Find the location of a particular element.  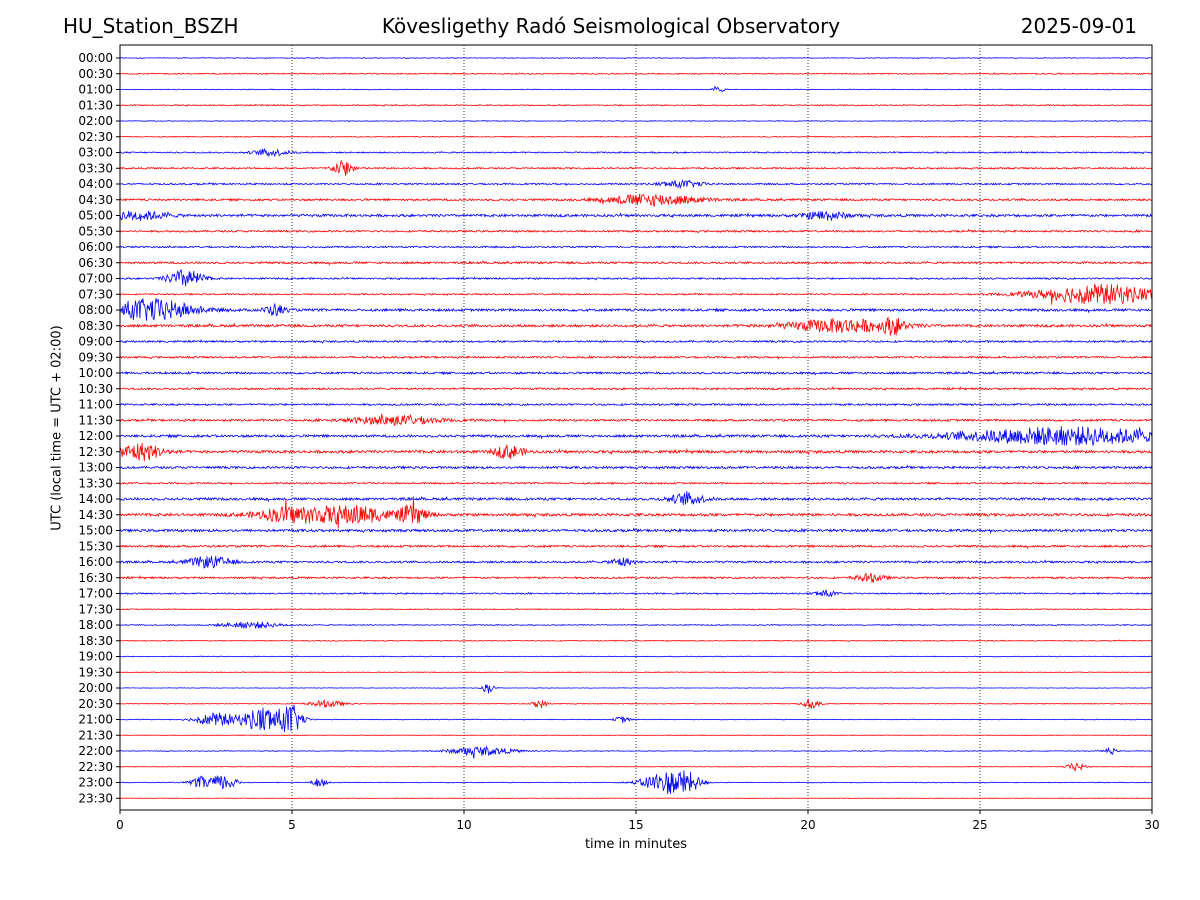

y-tick-label: 11:30 is located at coordinates (95, 420).